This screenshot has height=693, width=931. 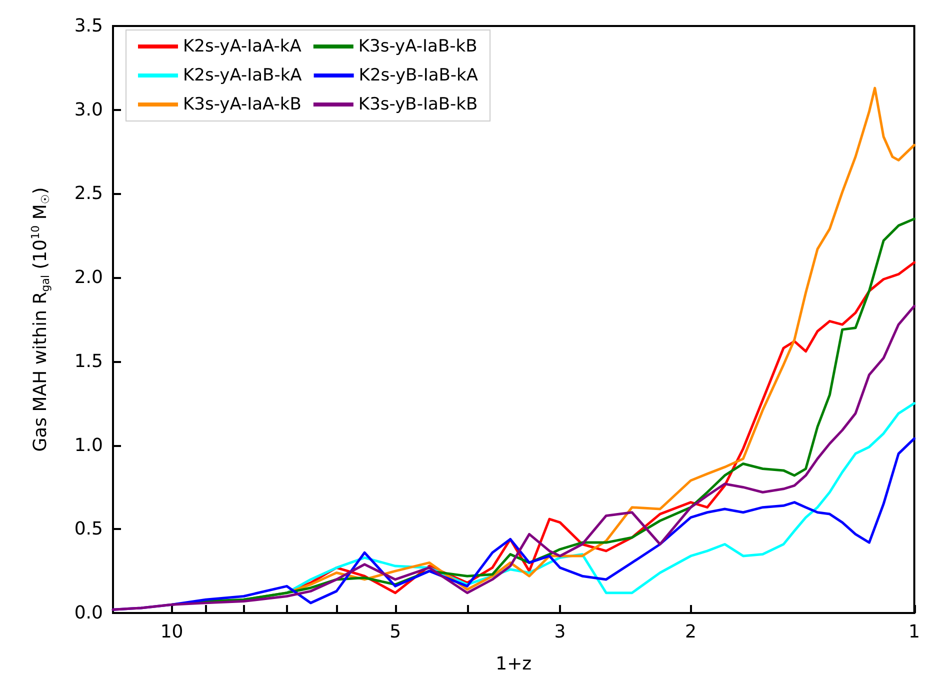 I want to click on x-tick-label: 10, so click(x=172, y=632).